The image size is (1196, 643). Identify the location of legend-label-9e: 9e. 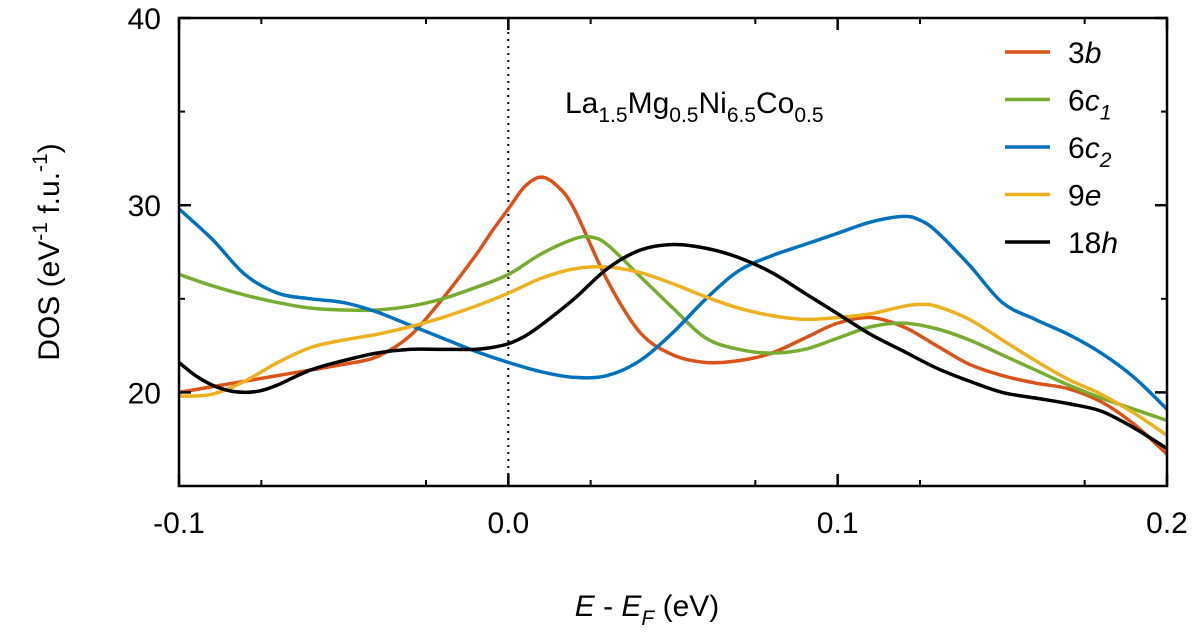
(1084, 196).